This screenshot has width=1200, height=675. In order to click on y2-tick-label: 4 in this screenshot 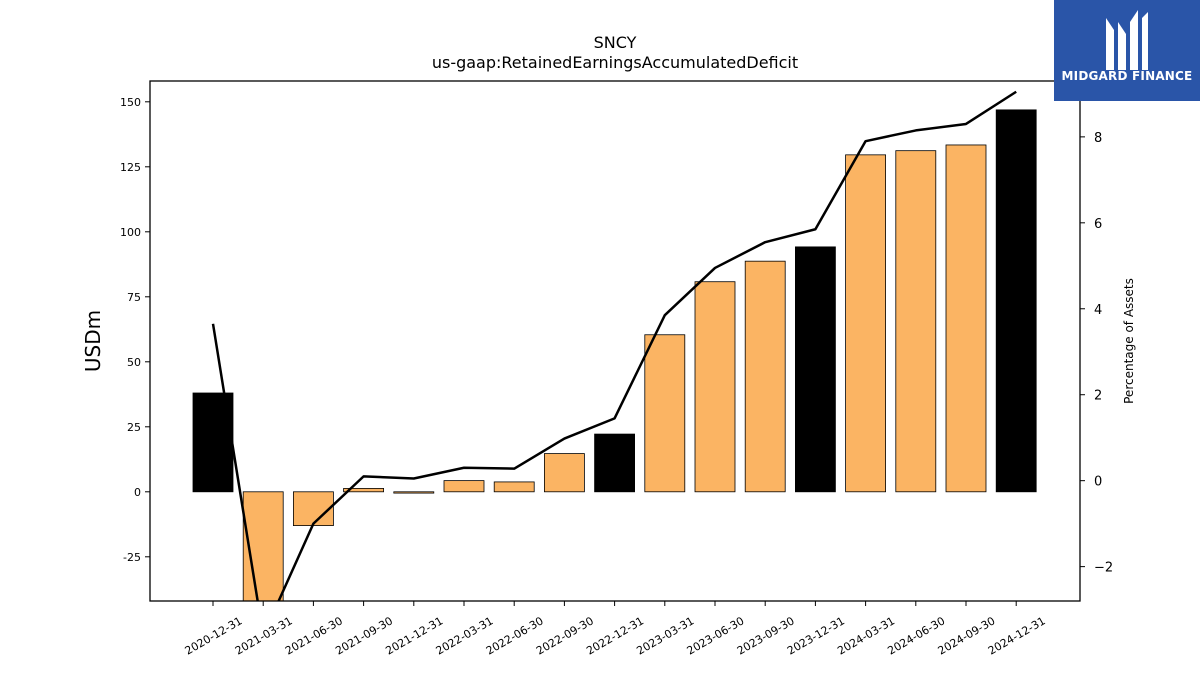, I will do `click(1098, 310)`.